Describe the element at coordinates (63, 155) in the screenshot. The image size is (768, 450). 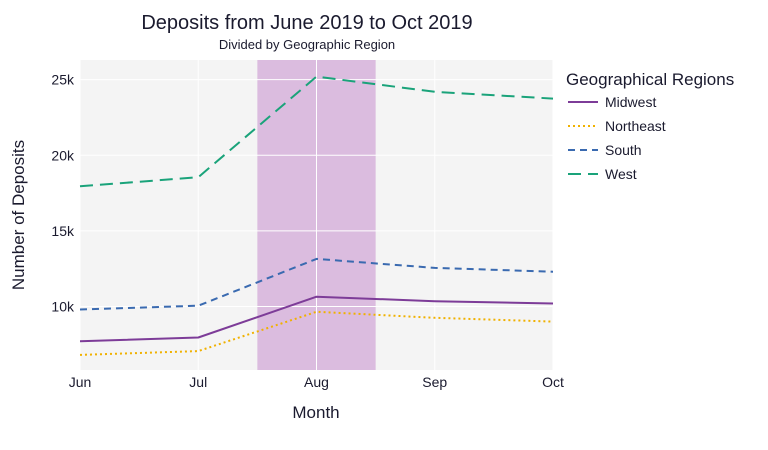
I see `y-tick-label: 20k` at that location.